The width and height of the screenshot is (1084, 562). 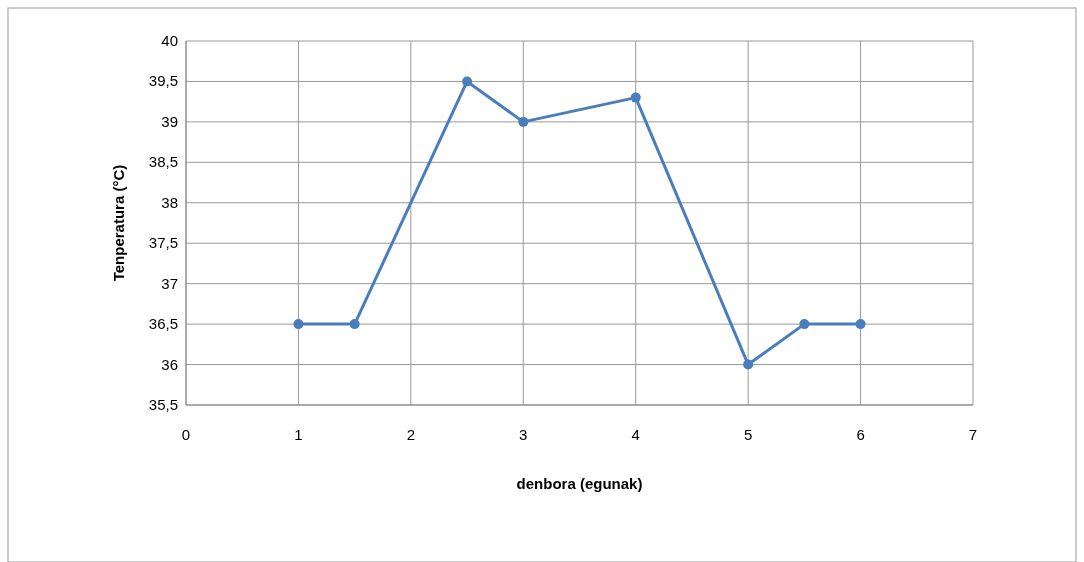 I want to click on x-tick-label: 6, so click(x=860, y=434).